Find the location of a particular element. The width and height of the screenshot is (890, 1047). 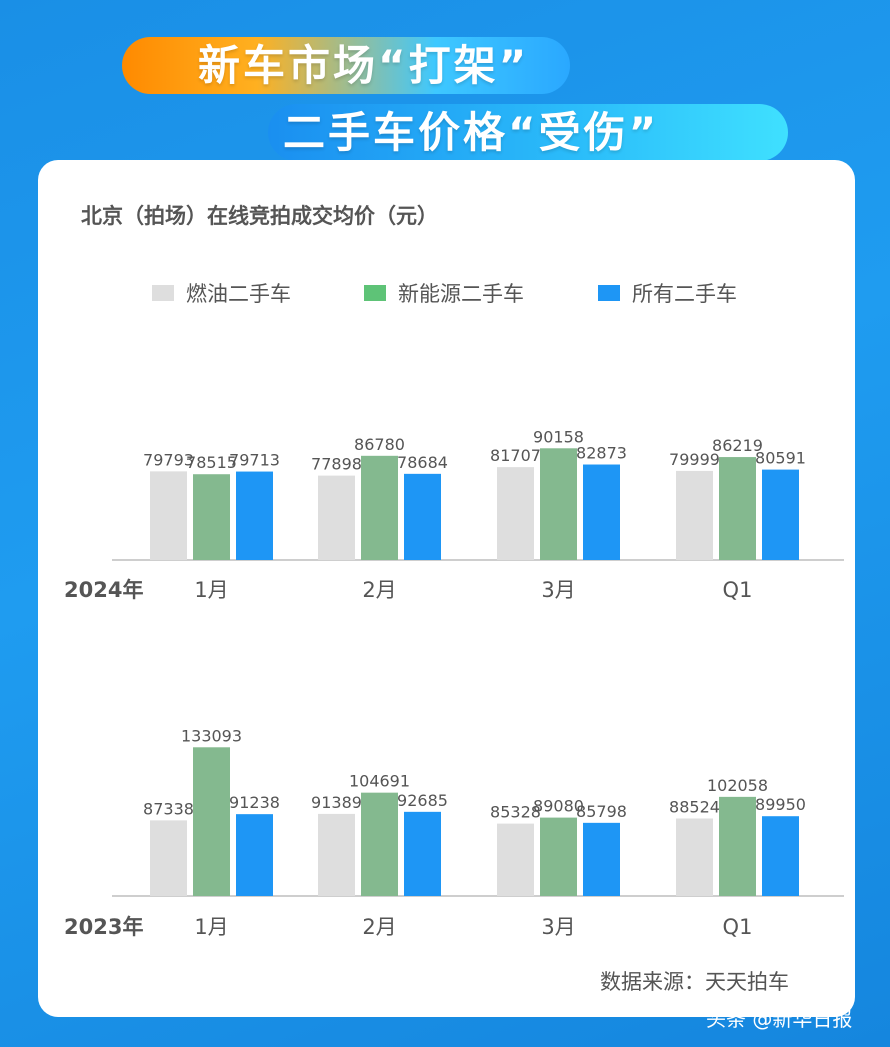

legend-item-nev: 新能源二手车 is located at coordinates (444, 293).